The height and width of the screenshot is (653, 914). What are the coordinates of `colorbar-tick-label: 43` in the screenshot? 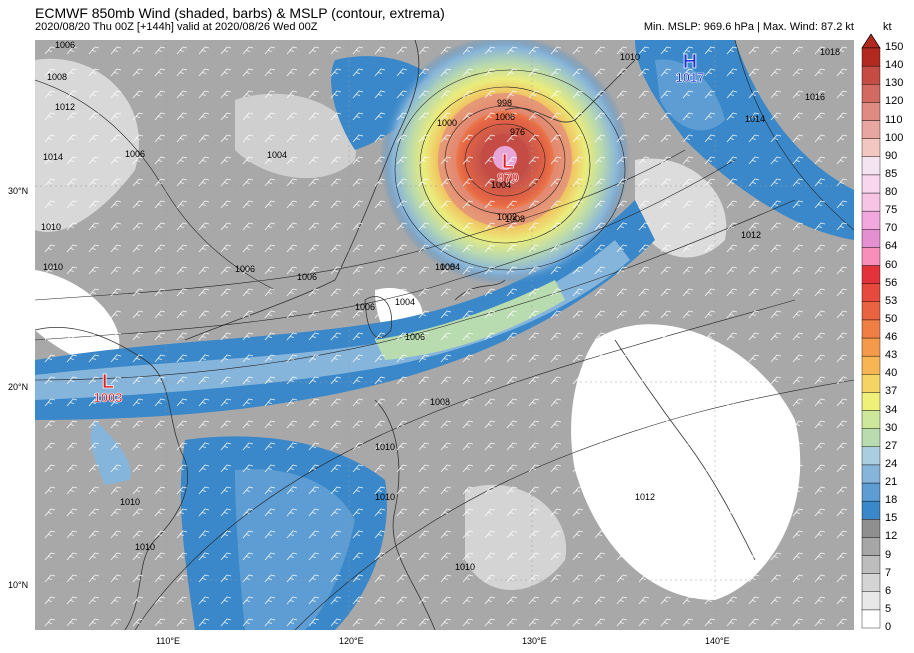 It's located at (891, 355).